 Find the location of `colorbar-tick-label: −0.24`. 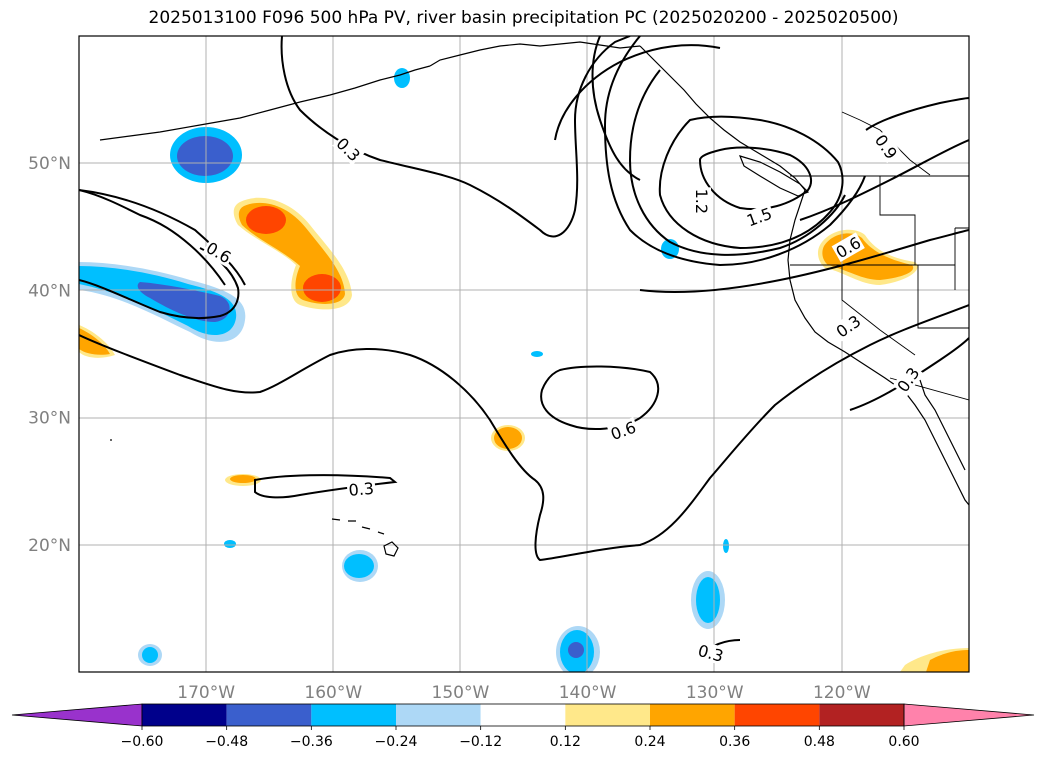

colorbar-tick-label: −0.24 is located at coordinates (396, 742).